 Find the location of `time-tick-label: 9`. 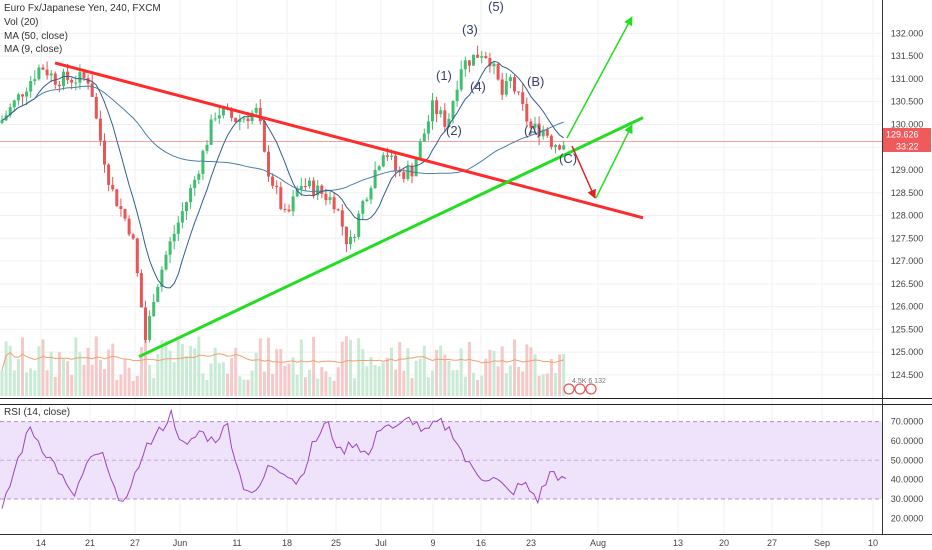

time-tick-label: 9 is located at coordinates (432, 543).